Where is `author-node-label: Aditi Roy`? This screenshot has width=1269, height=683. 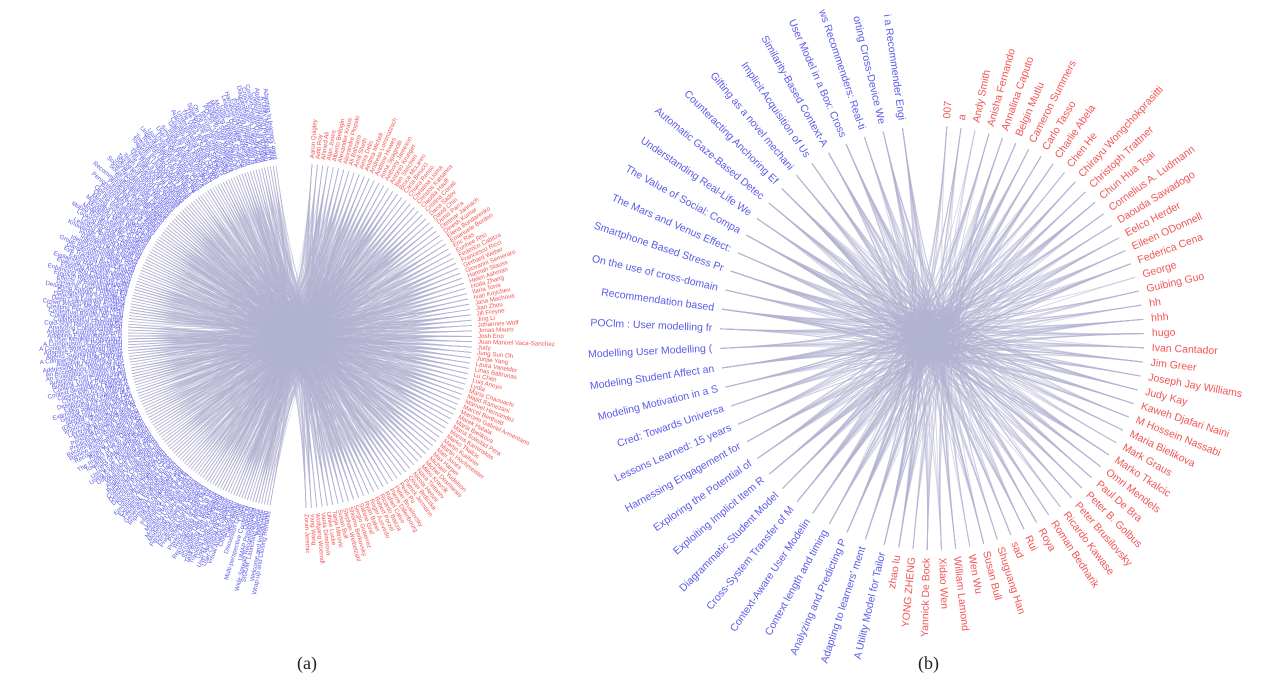
author-node-label: Aditi Roy is located at coordinates (320, 146).